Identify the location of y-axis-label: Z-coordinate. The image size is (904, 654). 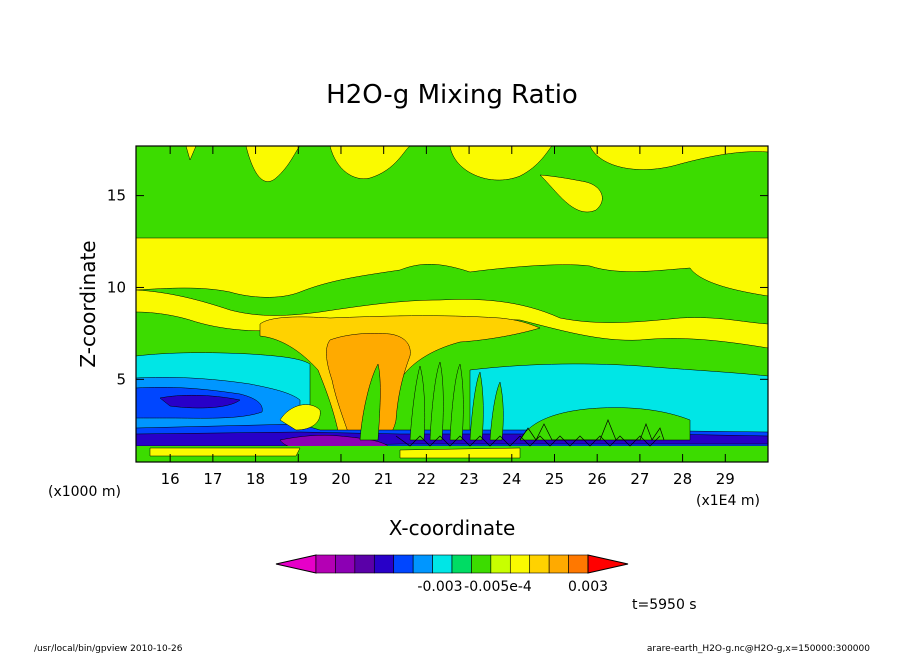
(88, 303).